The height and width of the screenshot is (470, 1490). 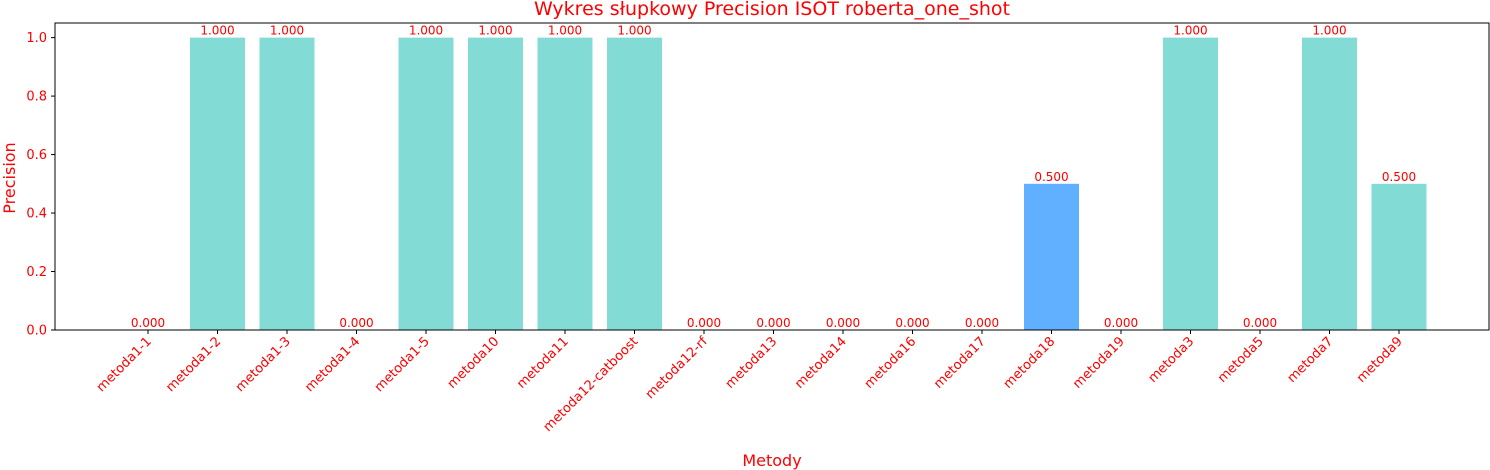 I want to click on value-label-metoda14: 0.000, so click(x=843, y=323).